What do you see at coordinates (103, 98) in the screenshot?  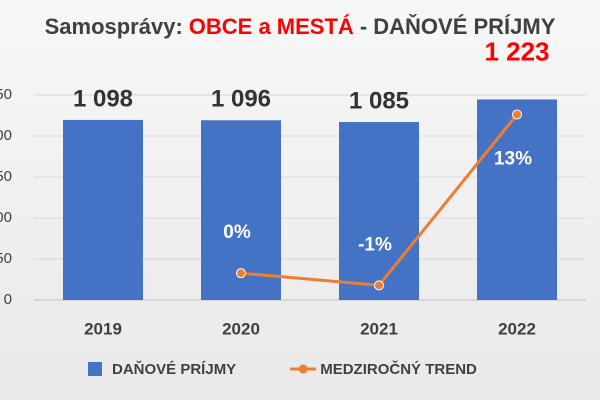 I see `bar-value-label: 1 098` at bounding box center [103, 98].